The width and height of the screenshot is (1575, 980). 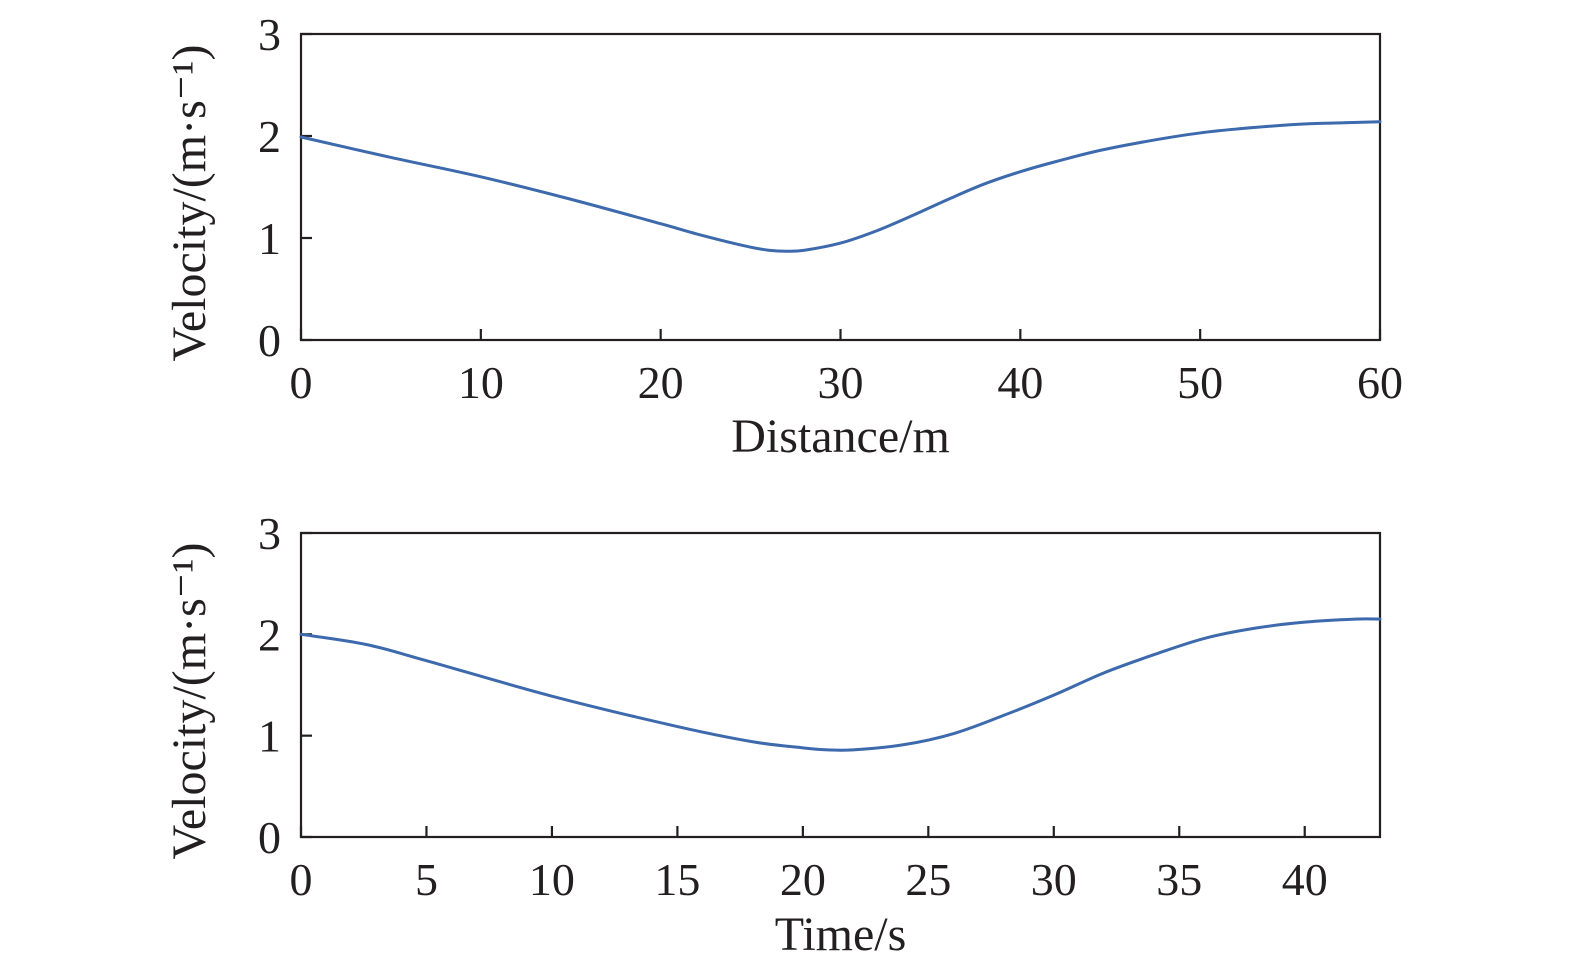 What do you see at coordinates (1179, 879) in the screenshot?
I see `x-tick-label: 35` at bounding box center [1179, 879].